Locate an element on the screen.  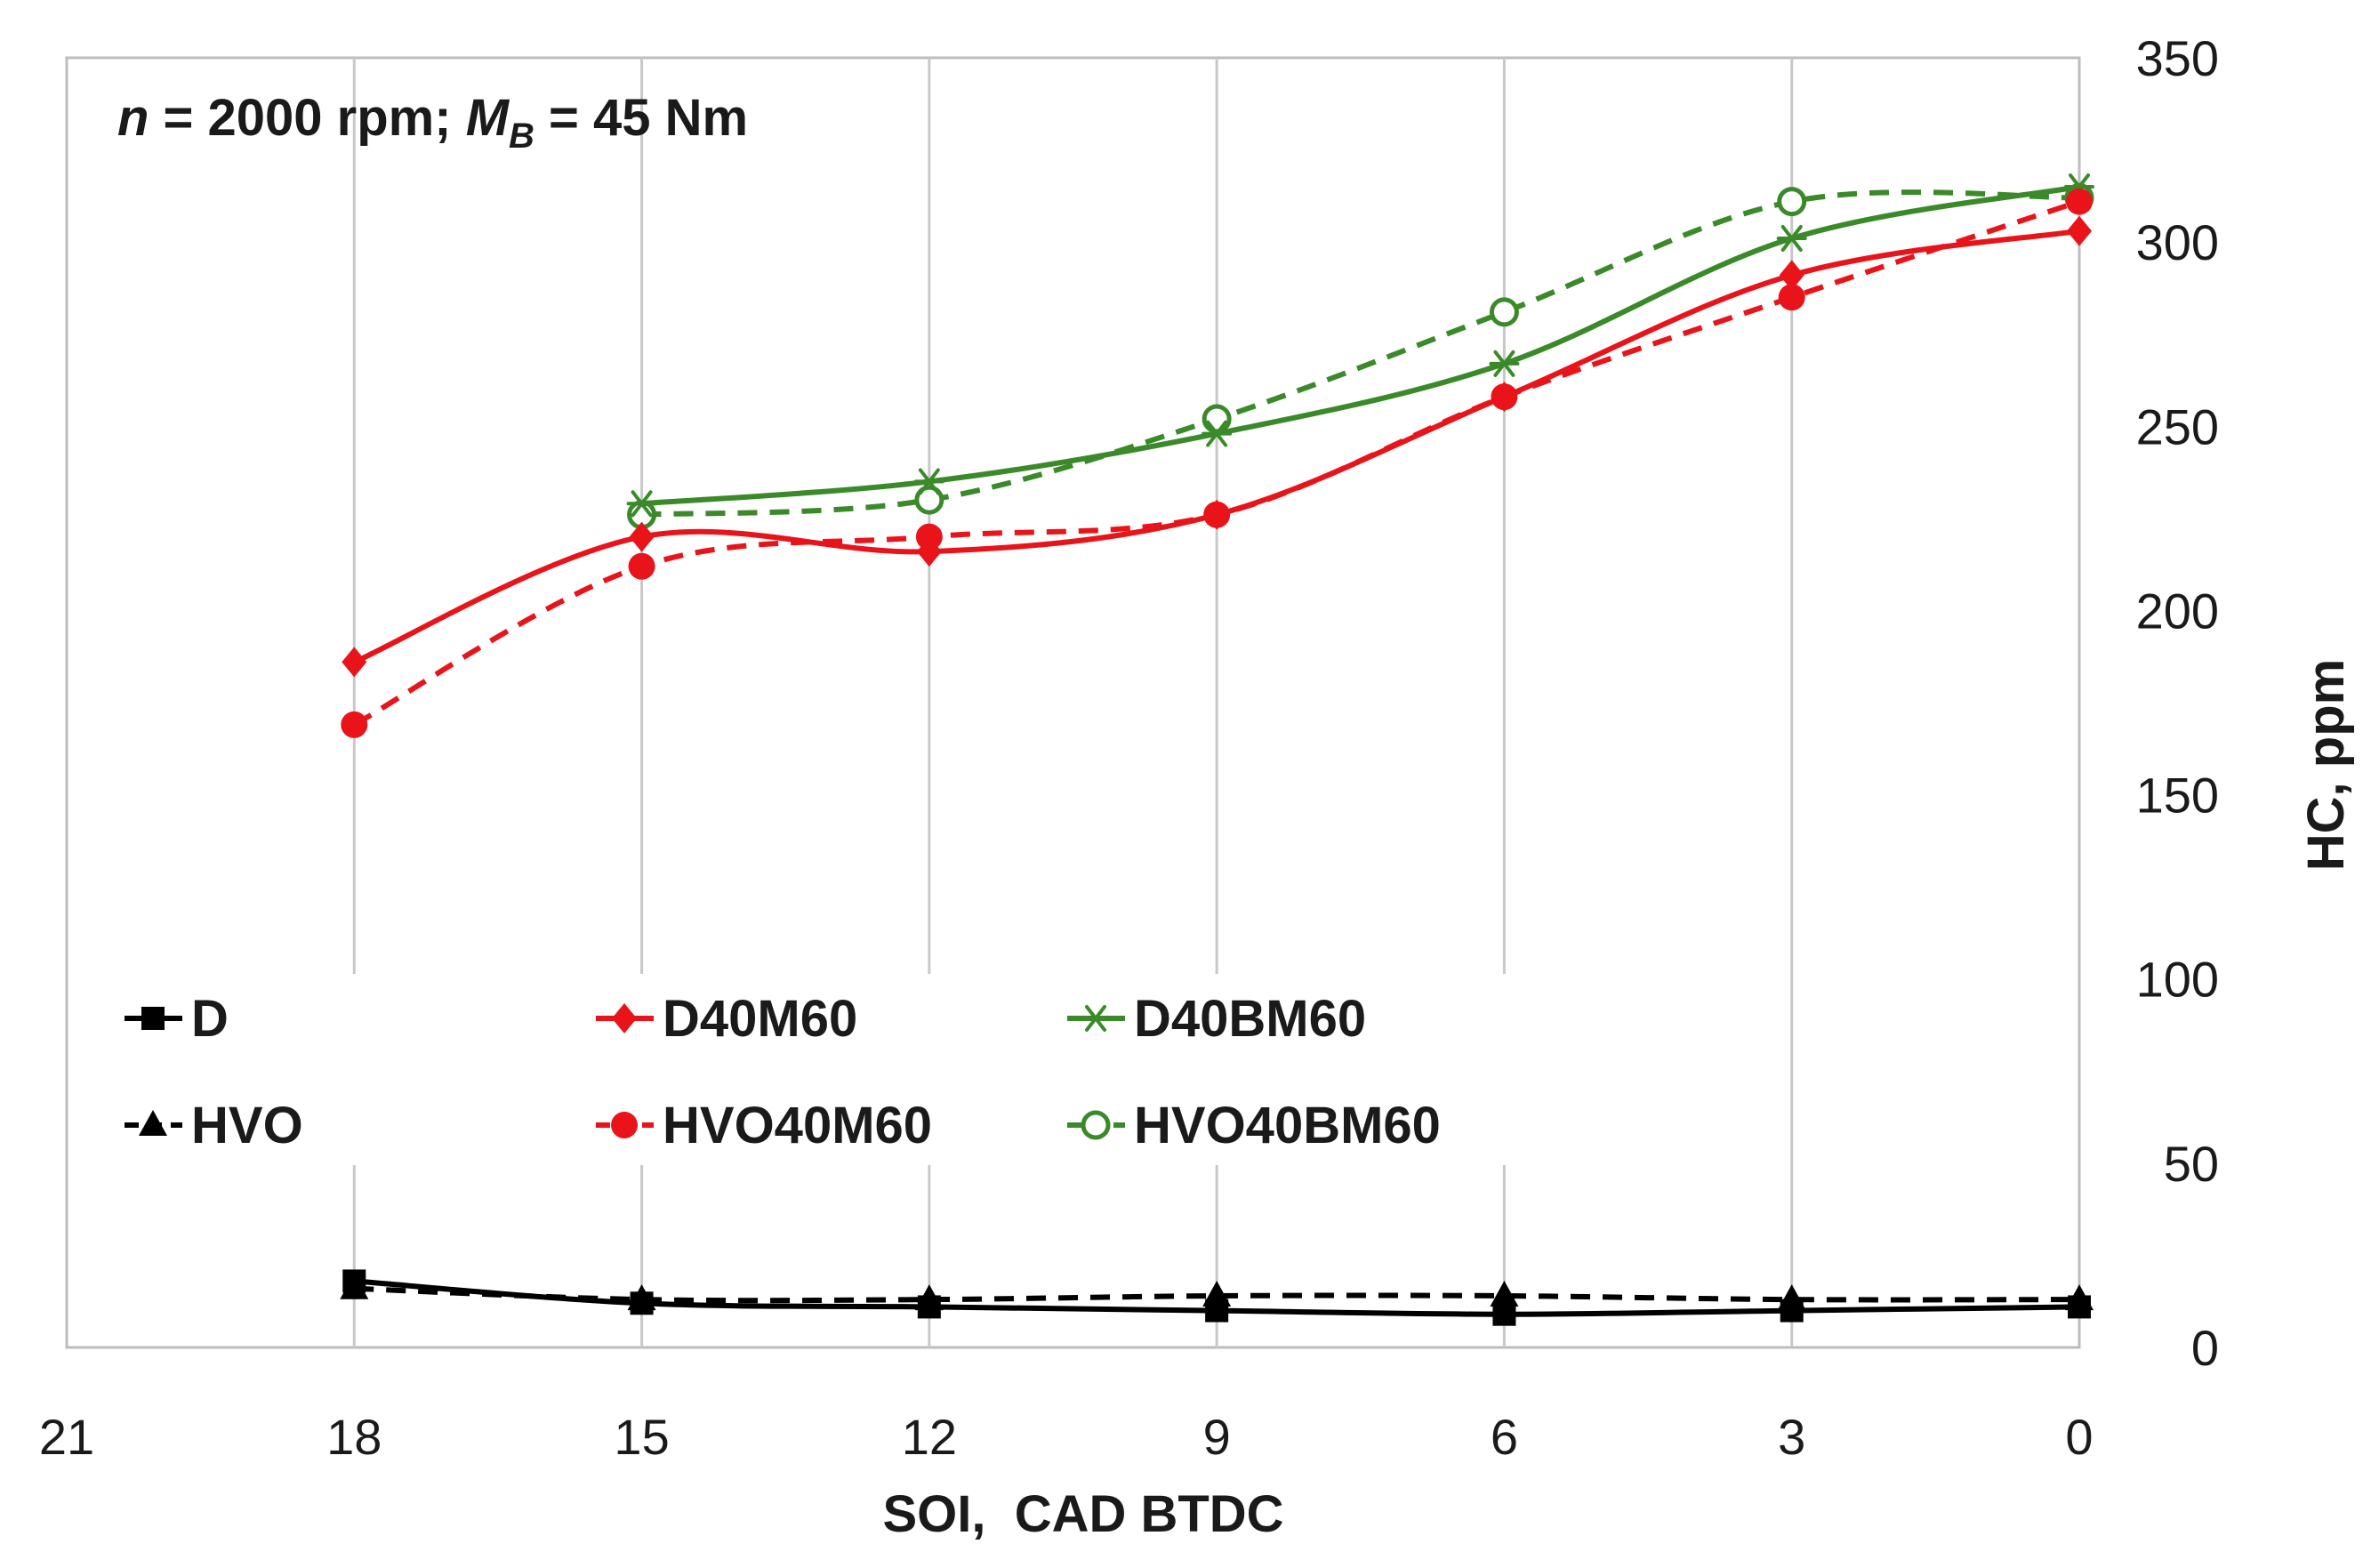
point-d-x6 is located at coordinates (1504, 1314).